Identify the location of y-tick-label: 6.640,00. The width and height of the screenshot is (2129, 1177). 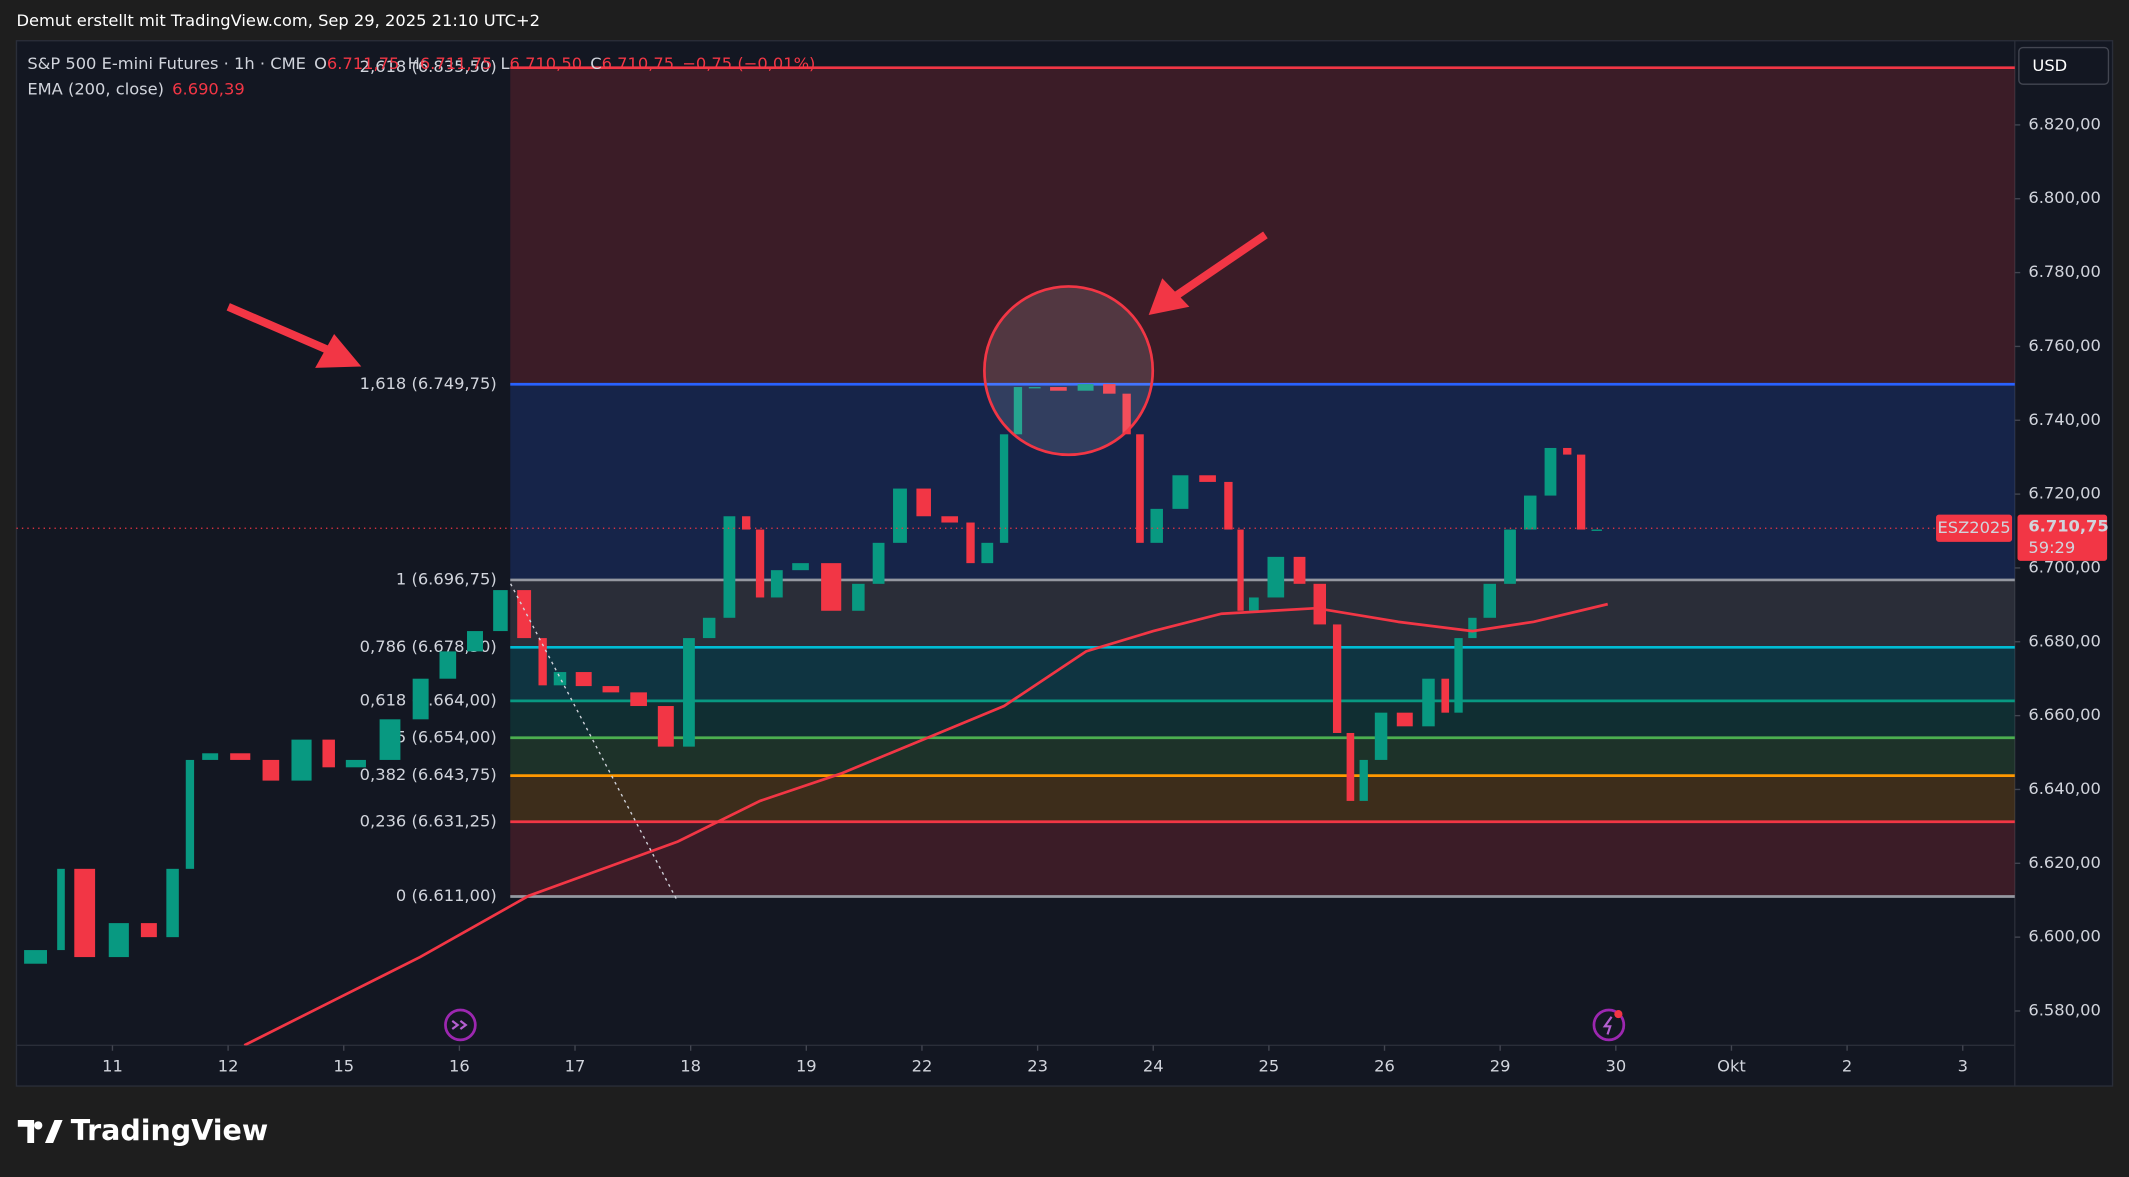
(2064, 788).